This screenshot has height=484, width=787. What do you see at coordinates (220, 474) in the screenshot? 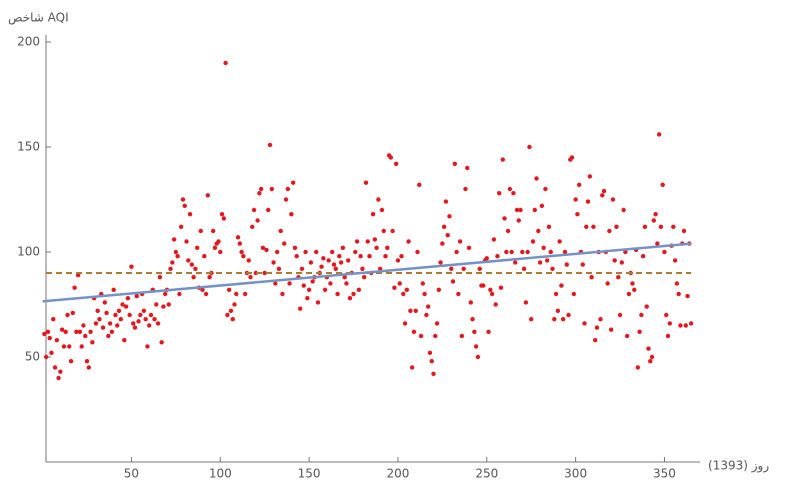
I see `x-tick-label: 100` at bounding box center [220, 474].